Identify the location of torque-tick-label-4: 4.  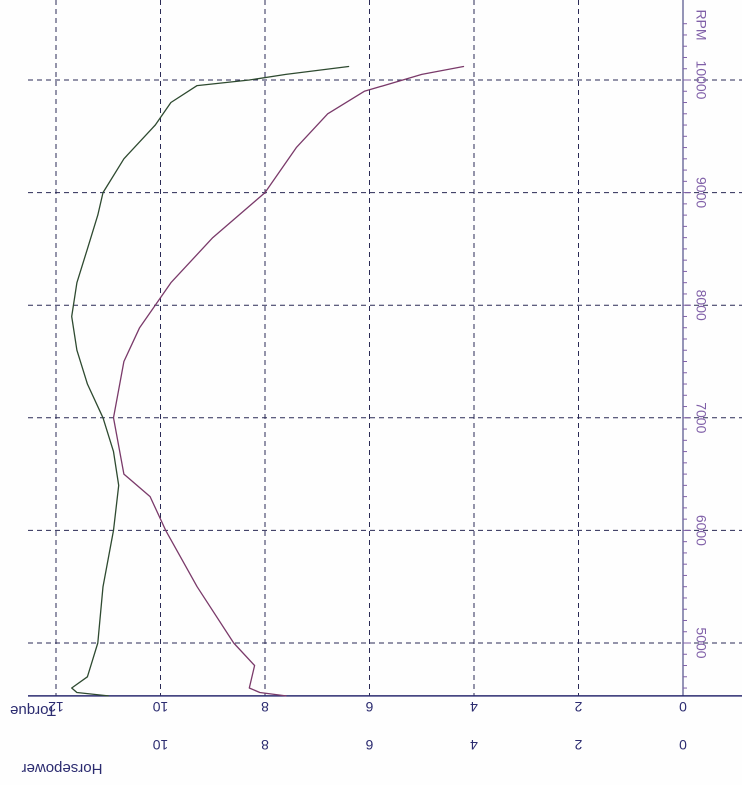
(474, 707).